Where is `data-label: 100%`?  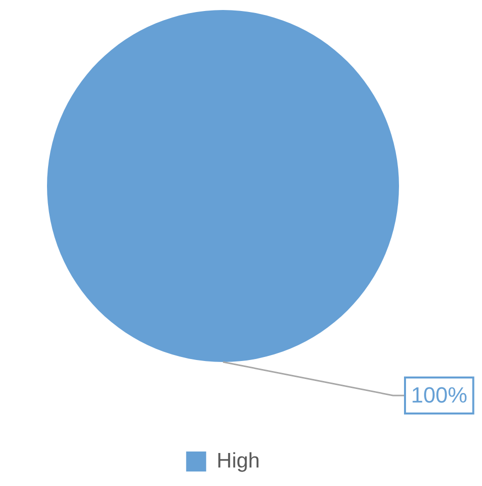
data-label: 100% is located at coordinates (439, 395).